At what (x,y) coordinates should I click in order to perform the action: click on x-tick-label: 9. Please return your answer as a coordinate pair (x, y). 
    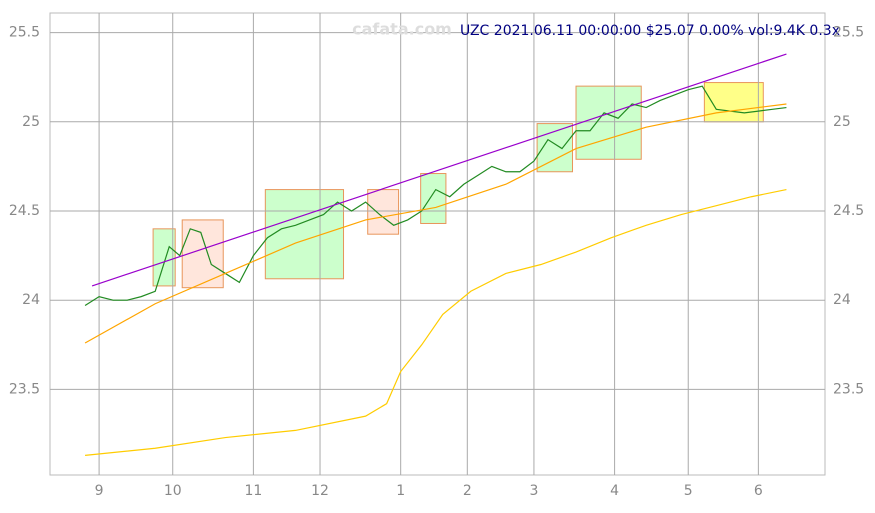
    Looking at the image, I should click on (99, 491).